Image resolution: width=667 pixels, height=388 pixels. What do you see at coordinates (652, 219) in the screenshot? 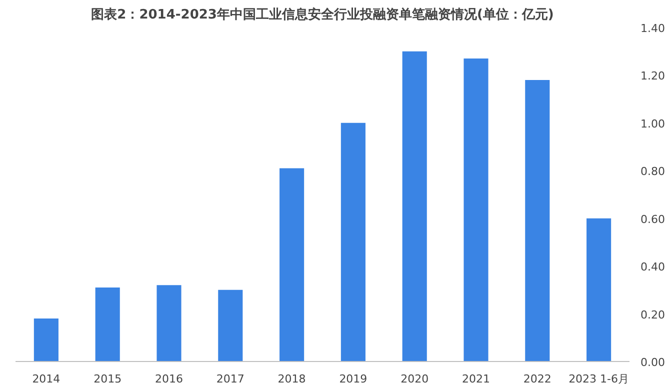
I see `y-tick-label: 0.60` at bounding box center [652, 219].